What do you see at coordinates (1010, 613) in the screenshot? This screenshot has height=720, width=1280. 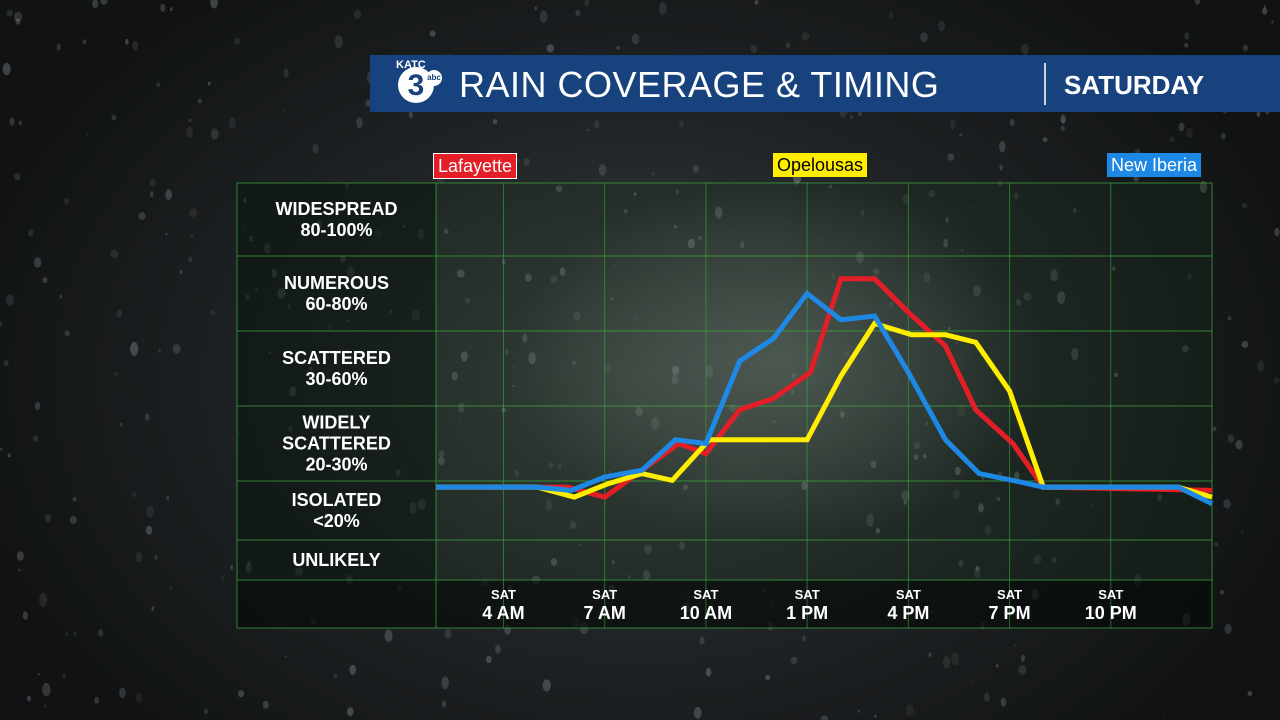 I see `x-tick-time: 7 PM` at bounding box center [1010, 613].